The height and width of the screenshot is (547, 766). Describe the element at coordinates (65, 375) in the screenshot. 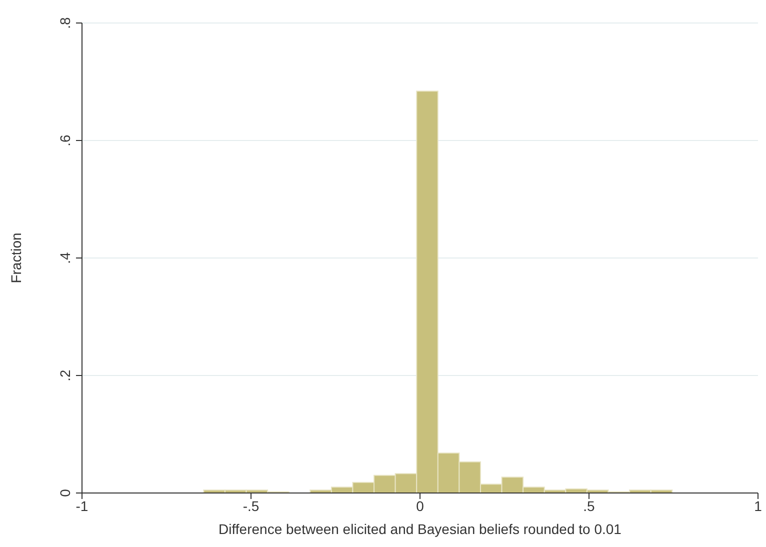

I see `y-tick-label: .2` at that location.